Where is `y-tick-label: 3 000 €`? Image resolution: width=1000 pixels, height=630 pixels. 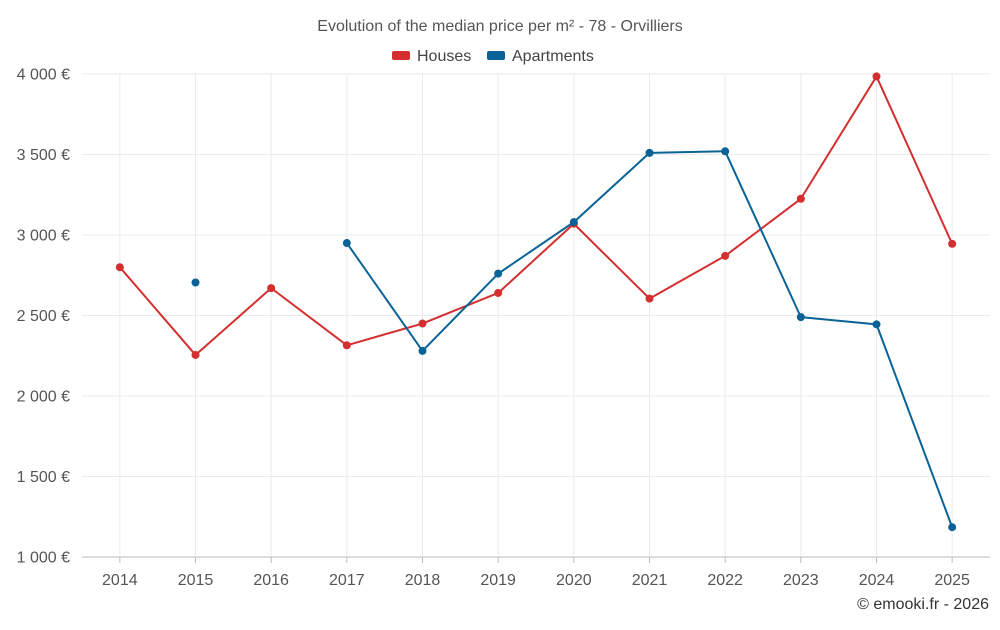
y-tick-label: 3 000 € is located at coordinates (43, 236).